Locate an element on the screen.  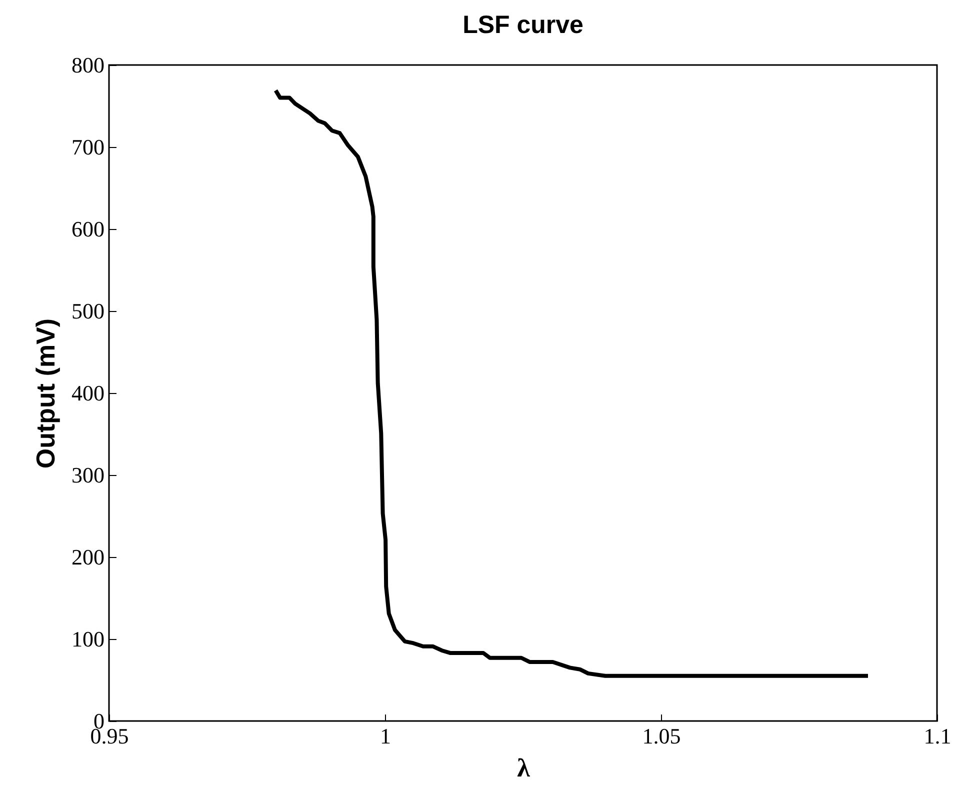
y-tick-label: 500 is located at coordinates (88, 311).